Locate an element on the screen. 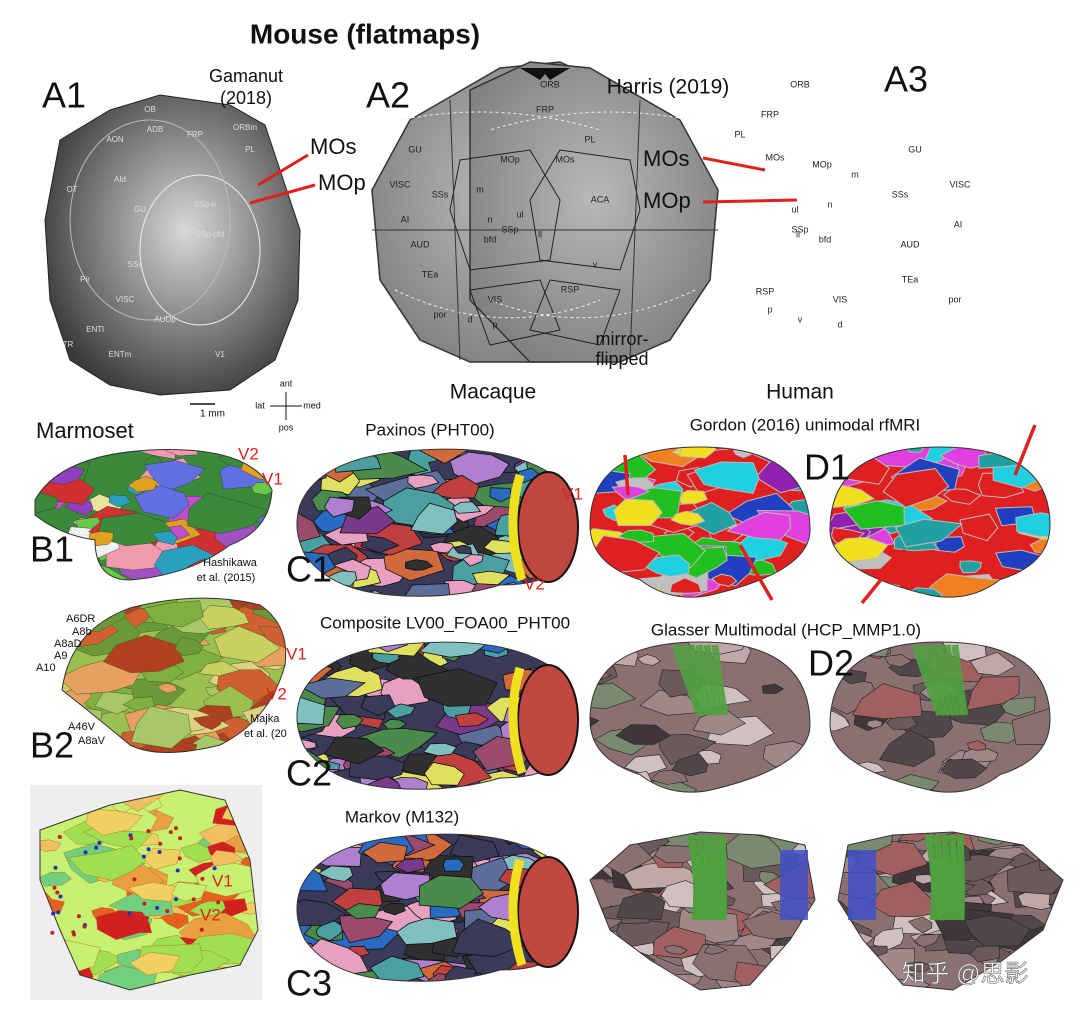 The image size is (1080, 1021). citation: et al. (20 is located at coordinates (265, 734).